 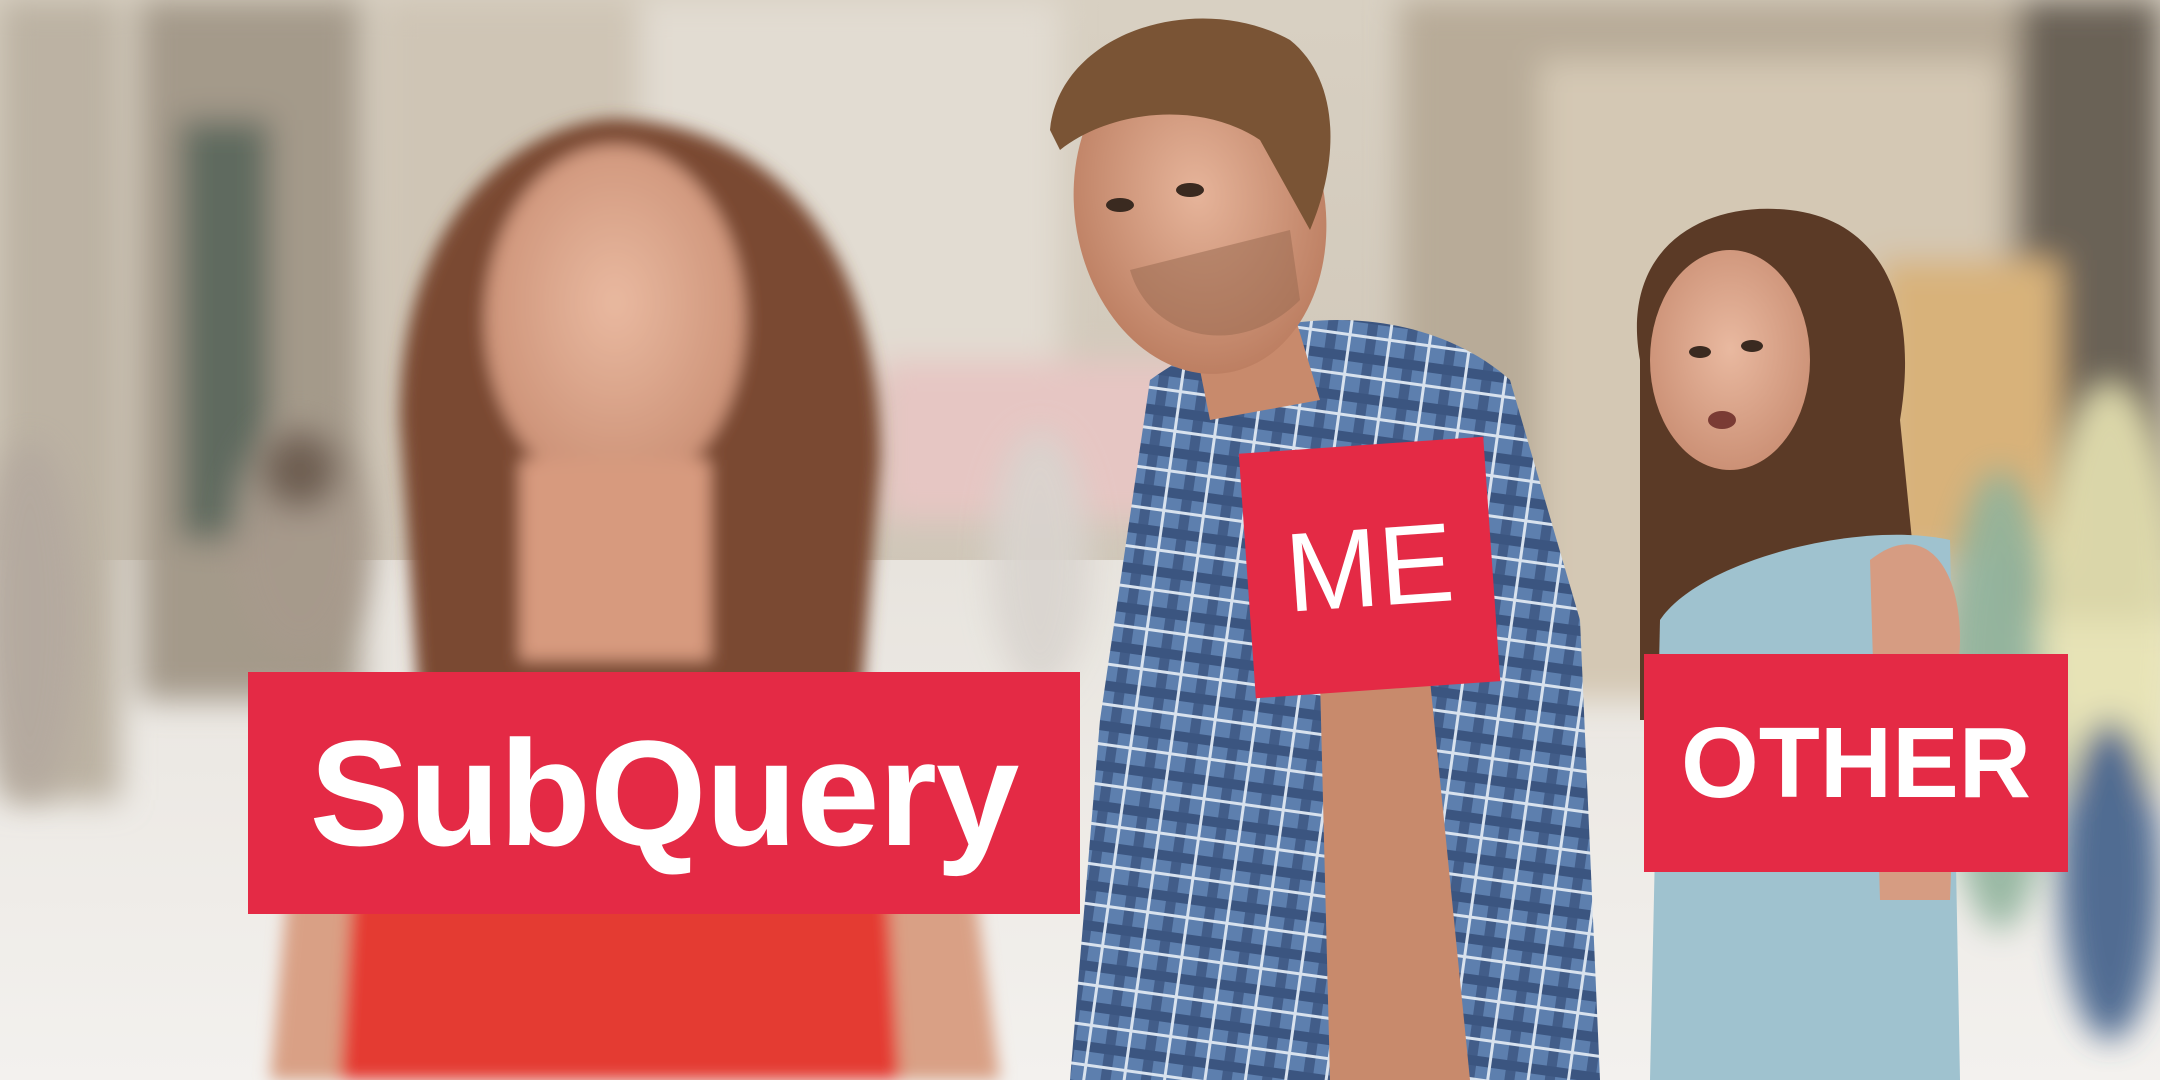 I want to click on subquery-label: SubQuery, so click(x=664, y=792).